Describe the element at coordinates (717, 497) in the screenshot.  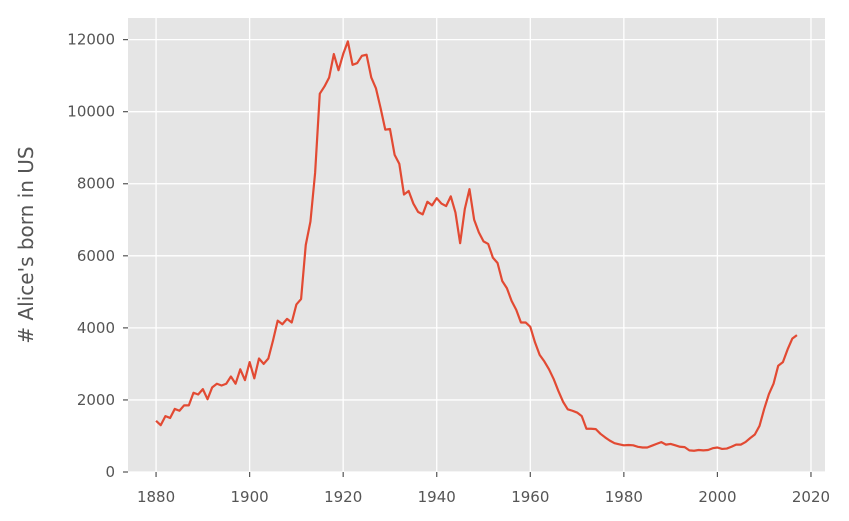
I see `x-tick-label: 2000` at that location.